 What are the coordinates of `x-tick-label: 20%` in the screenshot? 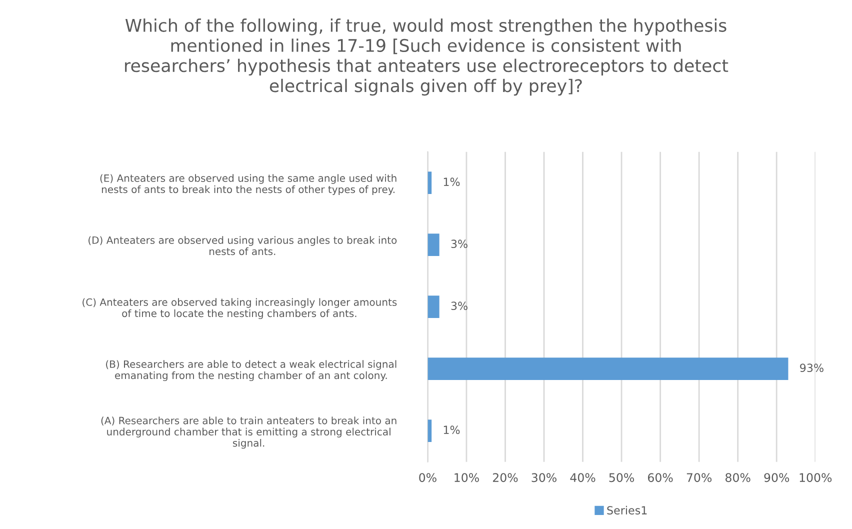 It's located at (505, 477).